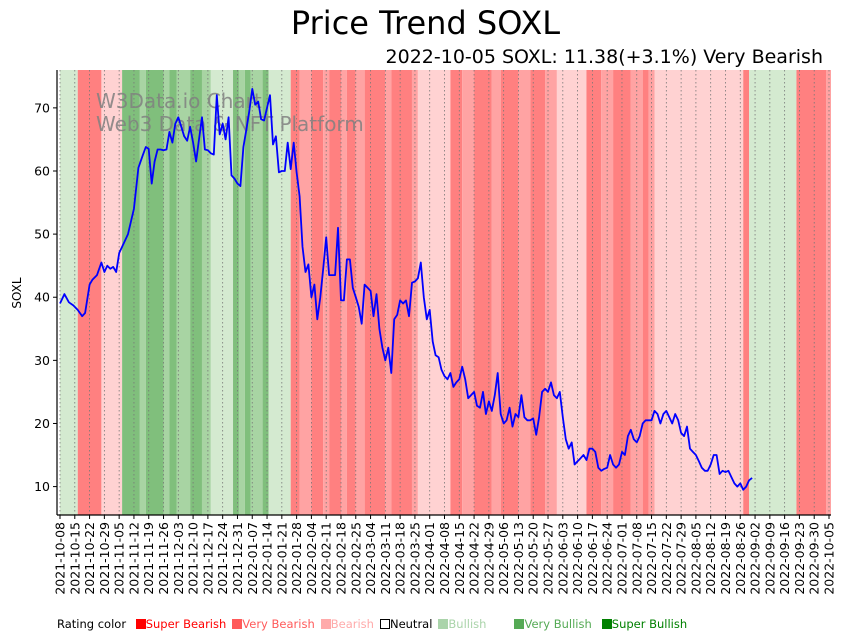 The image size is (851, 641). I want to click on x-tick-label: 2022-08-19, so click(725, 558).